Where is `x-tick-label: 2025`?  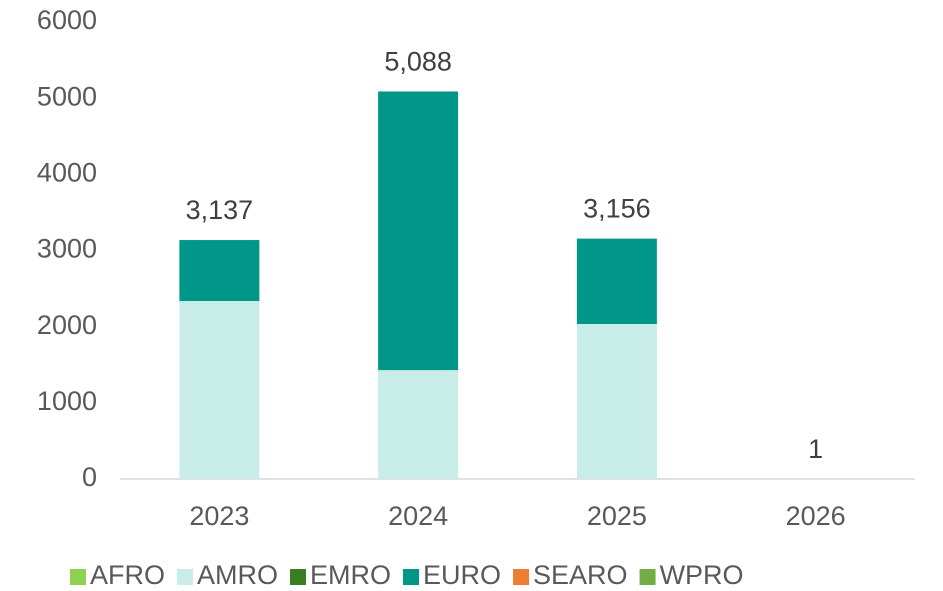
x-tick-label: 2025 is located at coordinates (617, 516).